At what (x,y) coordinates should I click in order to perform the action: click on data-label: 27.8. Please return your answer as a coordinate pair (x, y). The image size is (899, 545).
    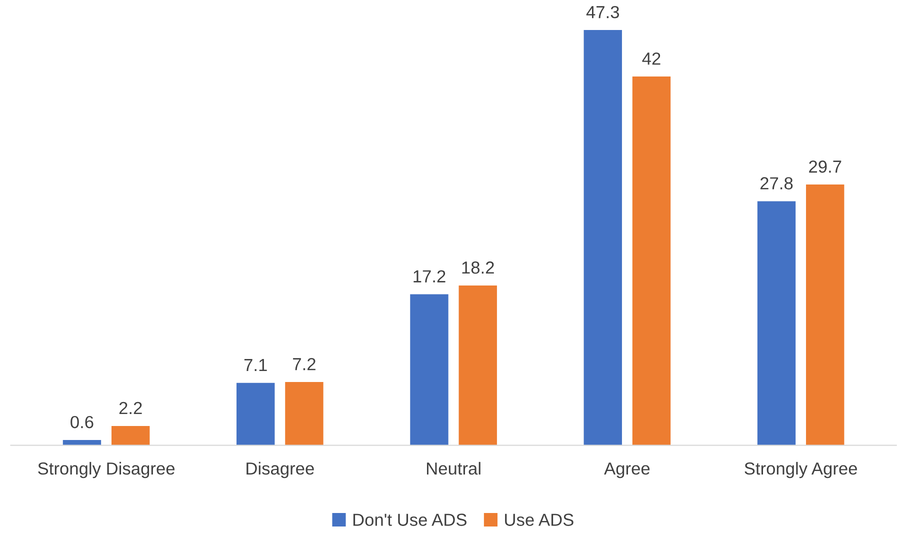
    Looking at the image, I should click on (776, 183).